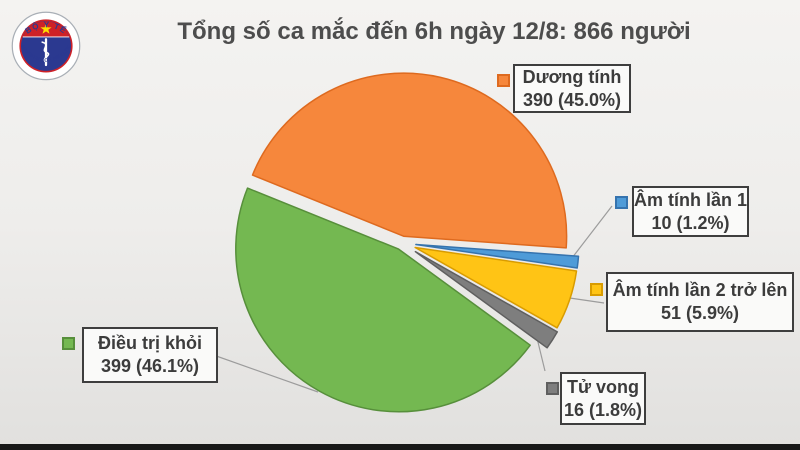  Describe the element at coordinates (261, 372) in the screenshot. I see `leader-line-dieu-tri-khoi` at that location.